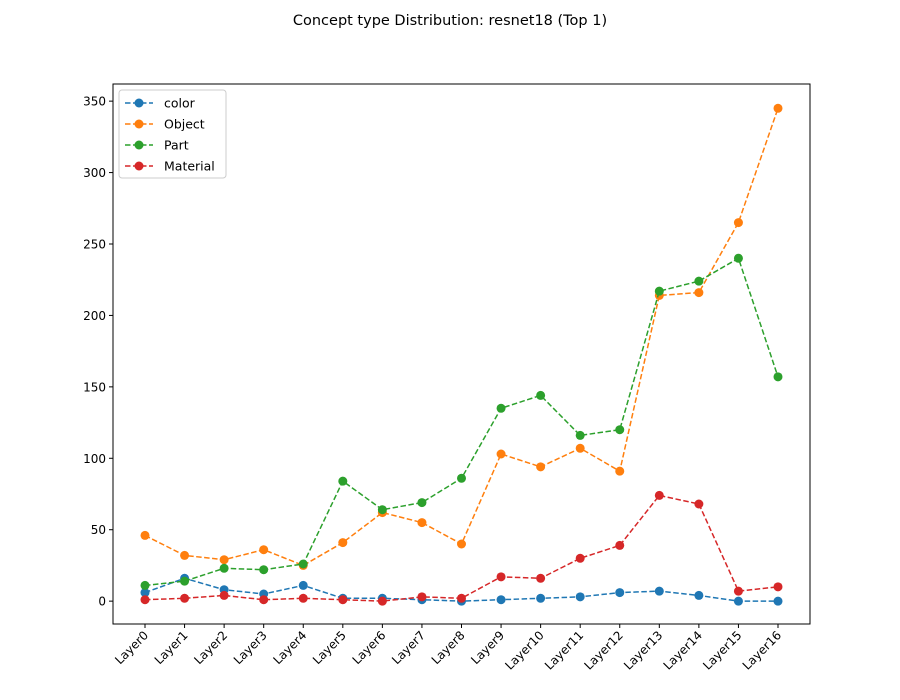 This screenshot has width=900, height=700. Describe the element at coordinates (289, 647) in the screenshot. I see `x-tick-label: Layer4` at that location.